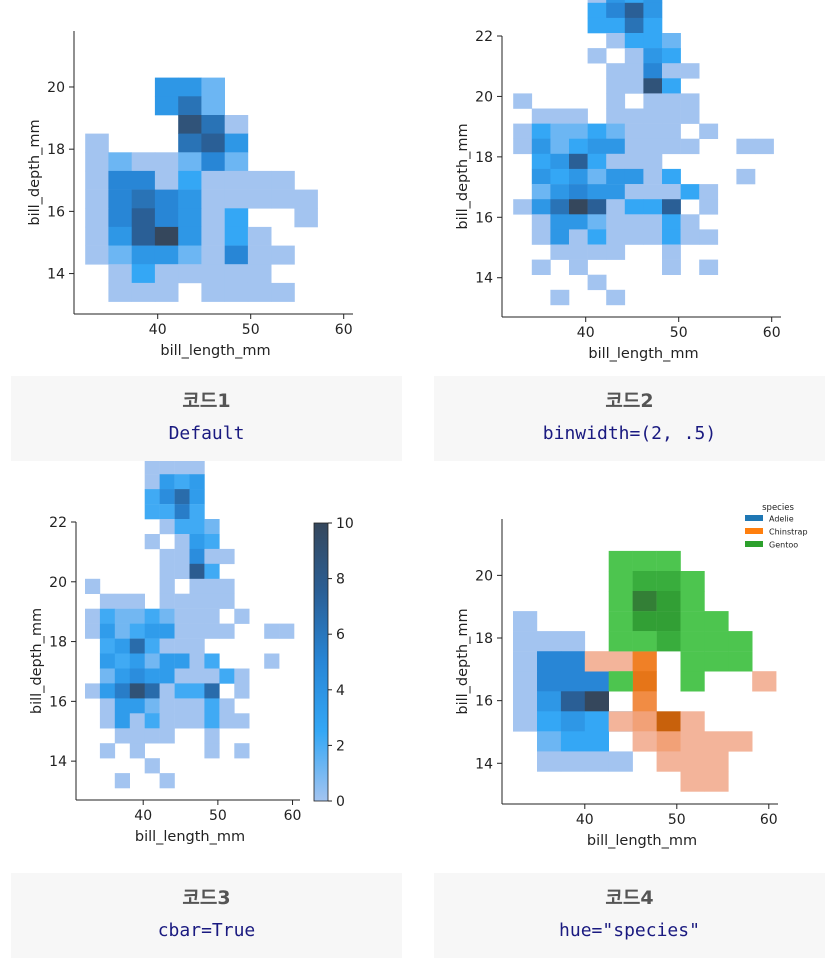  I want to click on x-axis-label: bill_length_mm, so click(215, 351).